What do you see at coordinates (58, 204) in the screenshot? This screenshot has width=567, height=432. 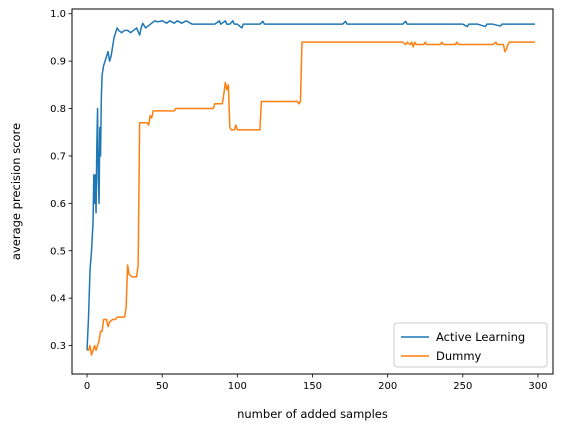 I see `y-tick-label: 0.6` at bounding box center [58, 204].